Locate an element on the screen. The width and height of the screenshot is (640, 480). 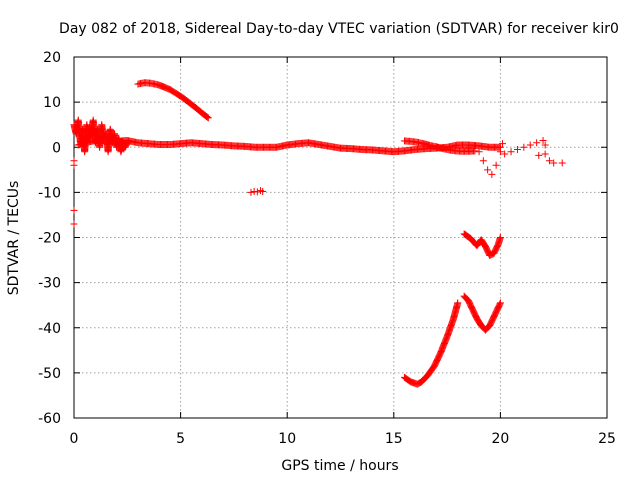
x-tick-label: 0 is located at coordinates (74, 439).